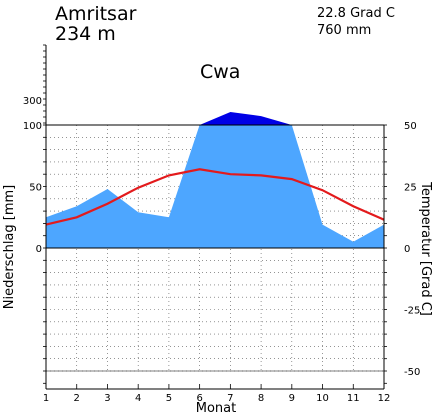  What do you see at coordinates (77, 398) in the screenshot?
I see `x-tick-label: 2` at bounding box center [77, 398].